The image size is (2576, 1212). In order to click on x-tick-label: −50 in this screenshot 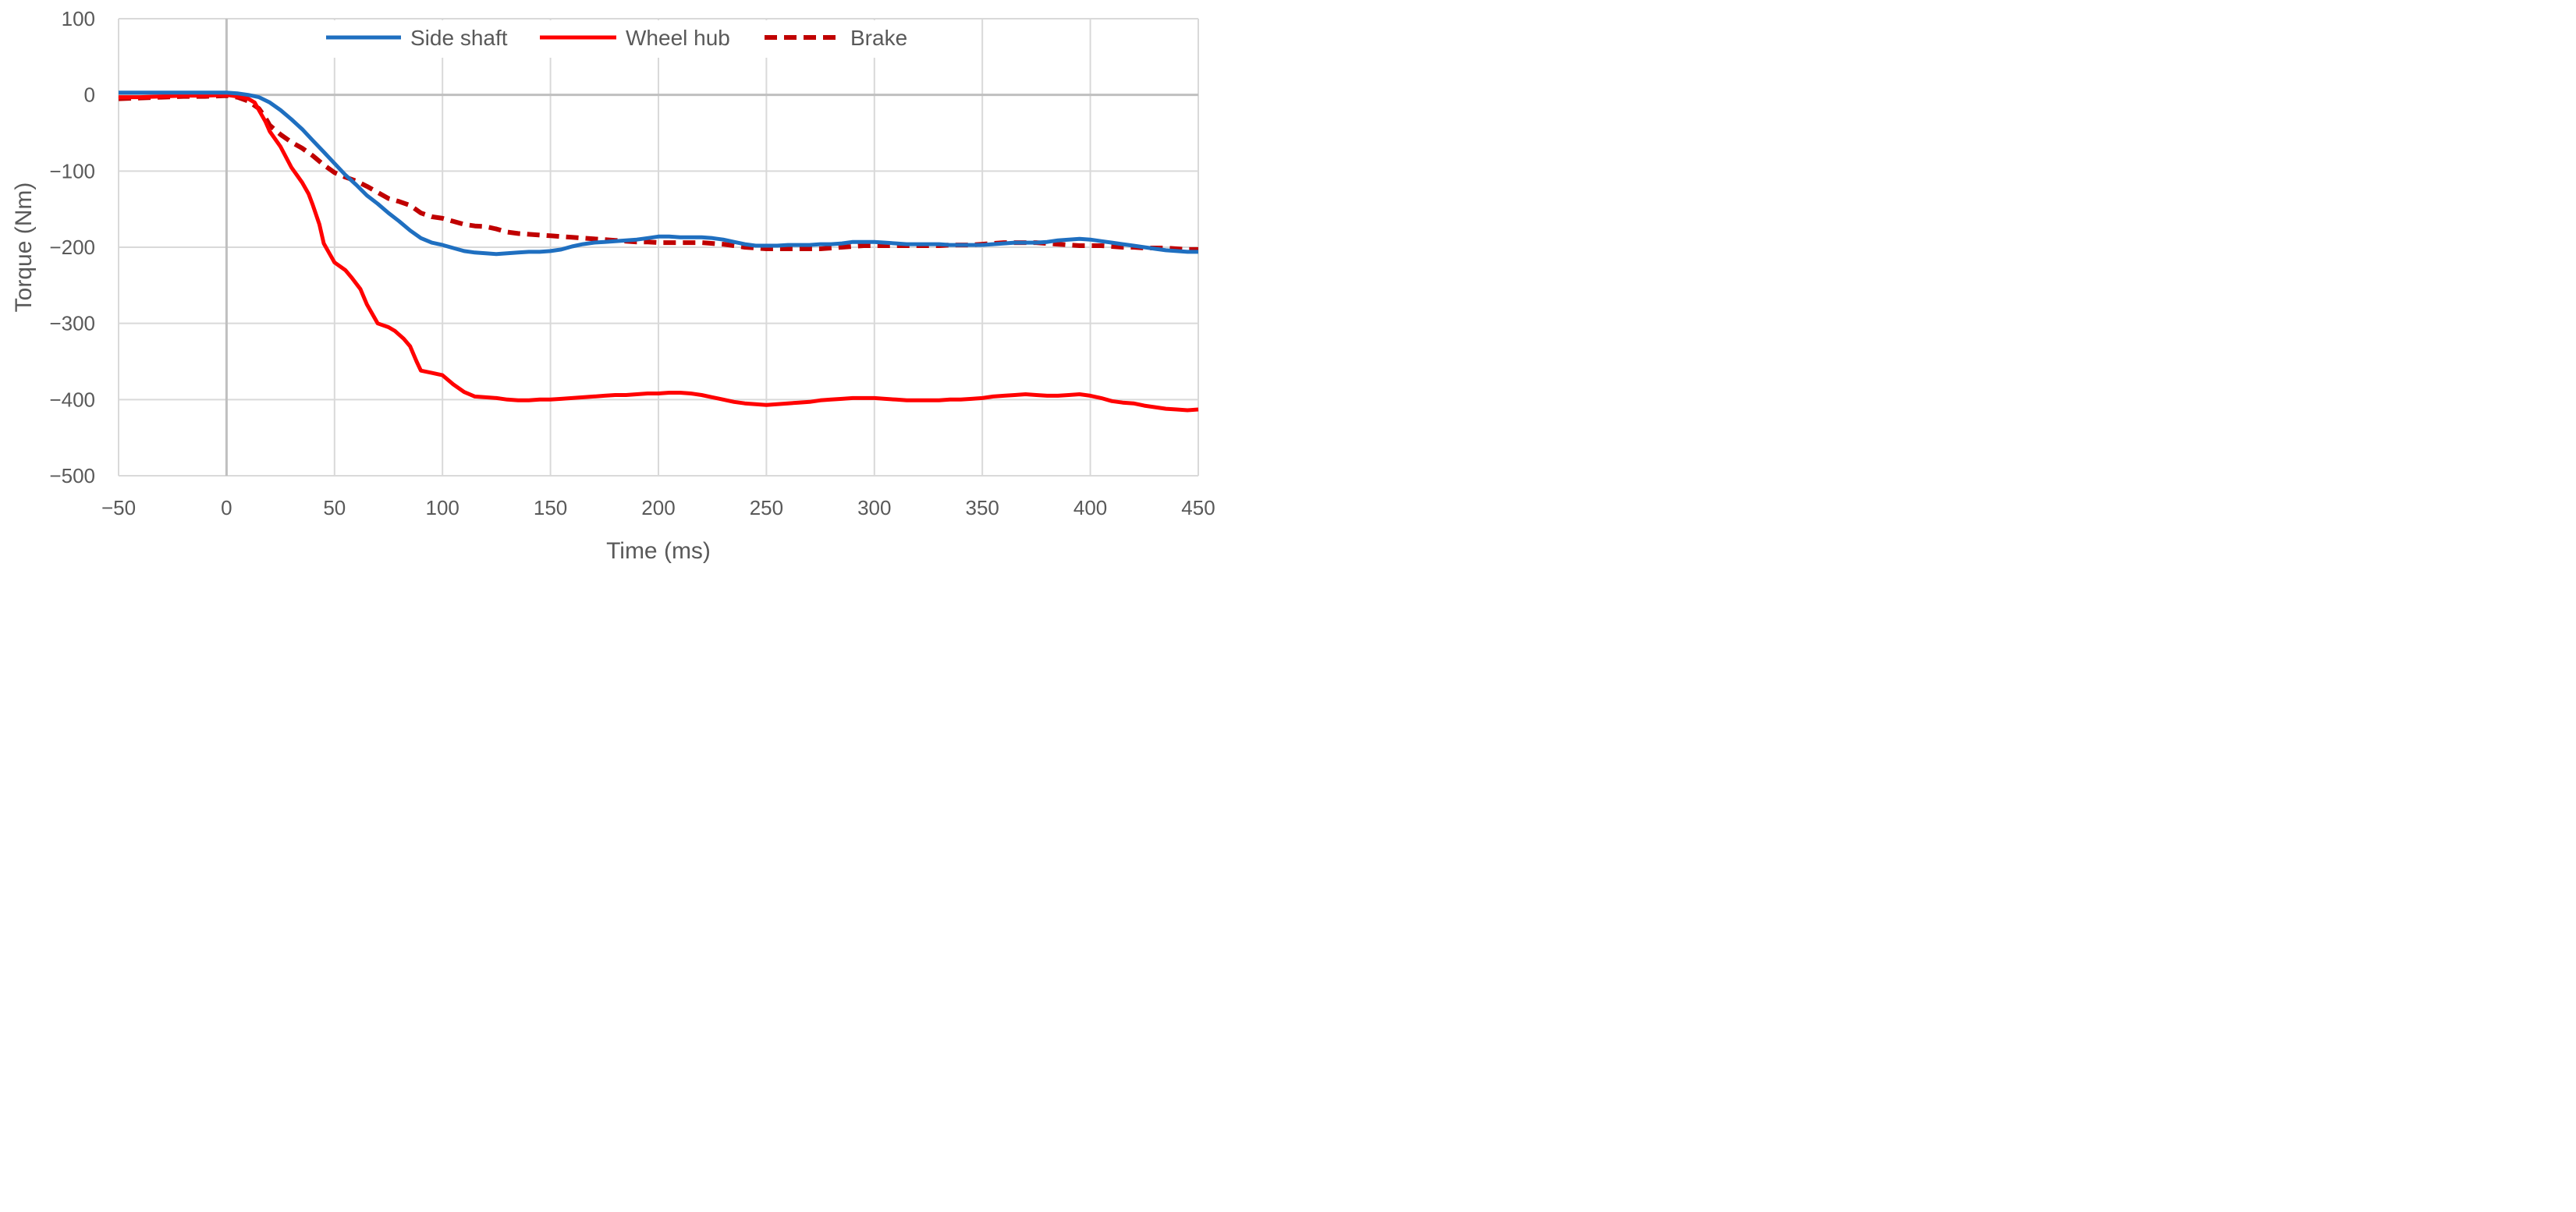, I will do `click(118, 507)`.